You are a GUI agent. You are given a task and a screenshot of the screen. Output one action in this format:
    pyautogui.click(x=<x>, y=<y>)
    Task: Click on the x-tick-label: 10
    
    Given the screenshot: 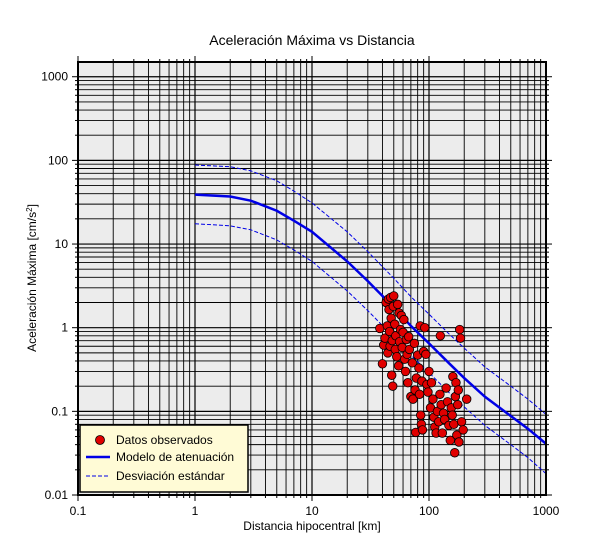 What is the action you would take?
    pyautogui.click(x=312, y=511)
    